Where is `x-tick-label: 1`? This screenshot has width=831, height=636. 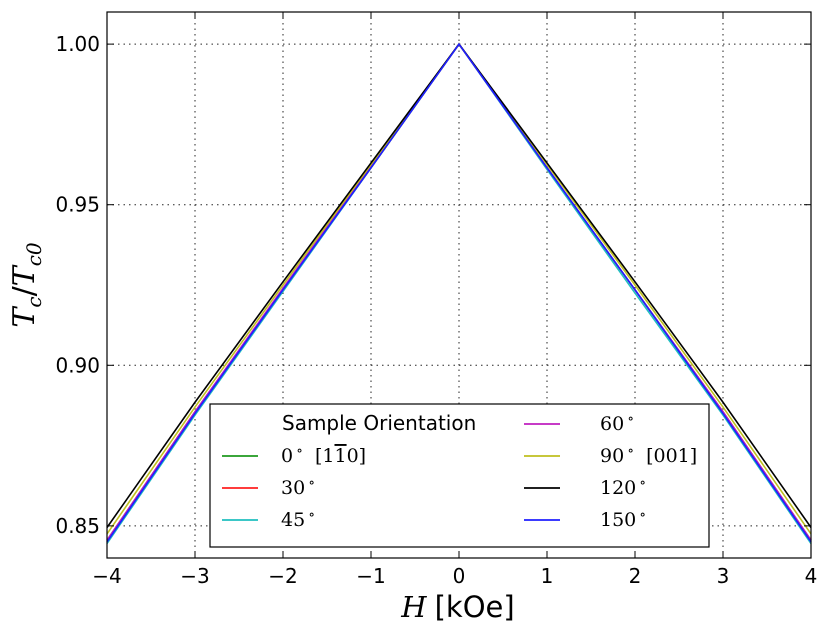
x-tick-label: 1 is located at coordinates (547, 576).